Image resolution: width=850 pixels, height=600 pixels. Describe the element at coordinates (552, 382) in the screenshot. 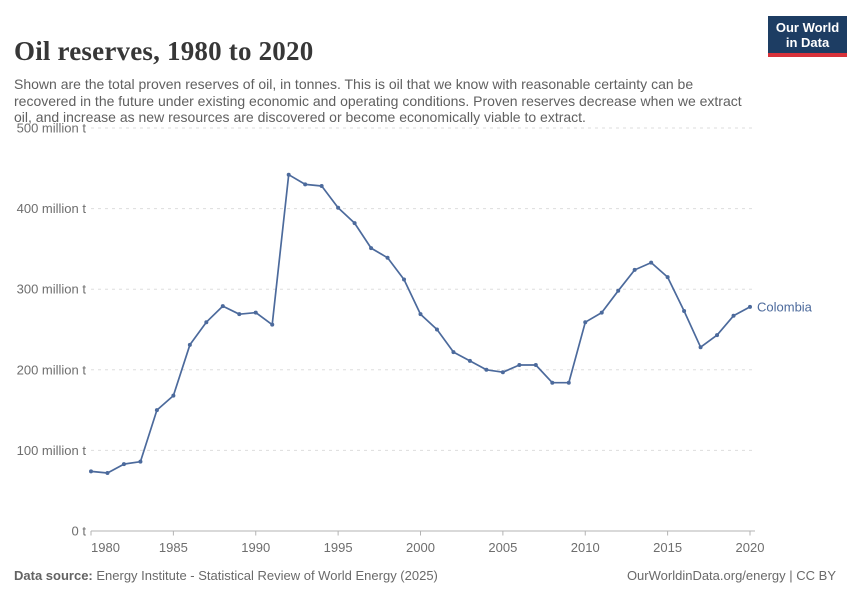

I see `data-point-2008` at that location.